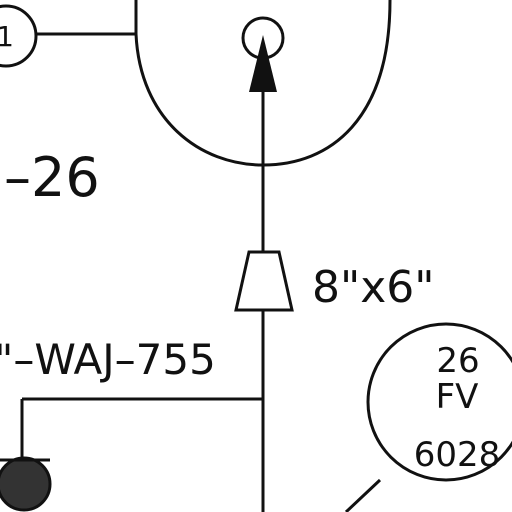  What do you see at coordinates (373, 287) in the screenshot?
I see `reducer-size-label: 8"x6"` at bounding box center [373, 287].